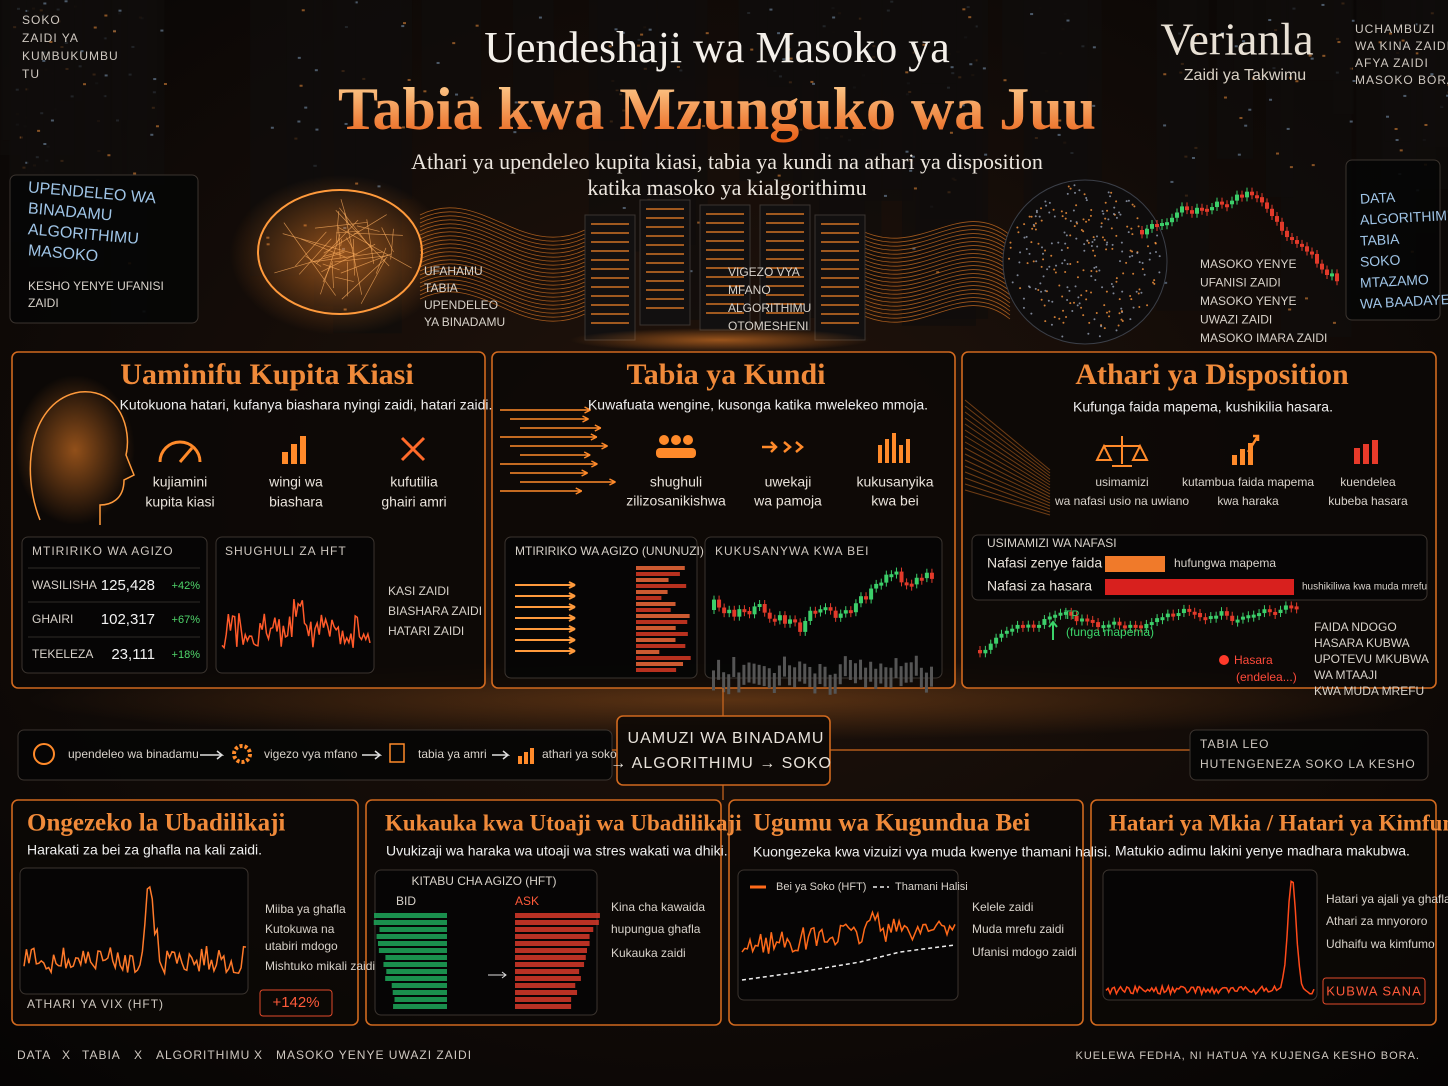 The image size is (1448, 1086). I want to click on box-title: USIMAMIZI WA NAFASI, so click(1052, 543).